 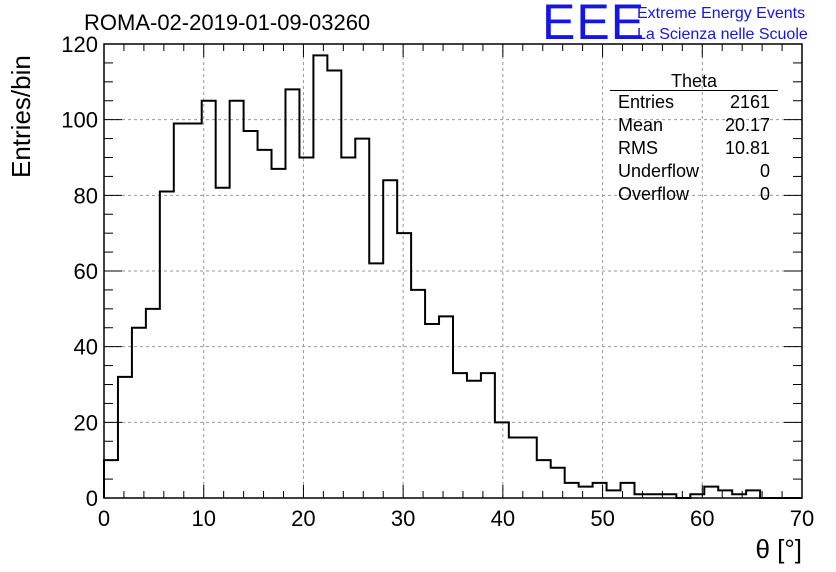 I want to click on x-tick-label: 0, so click(x=104, y=518).